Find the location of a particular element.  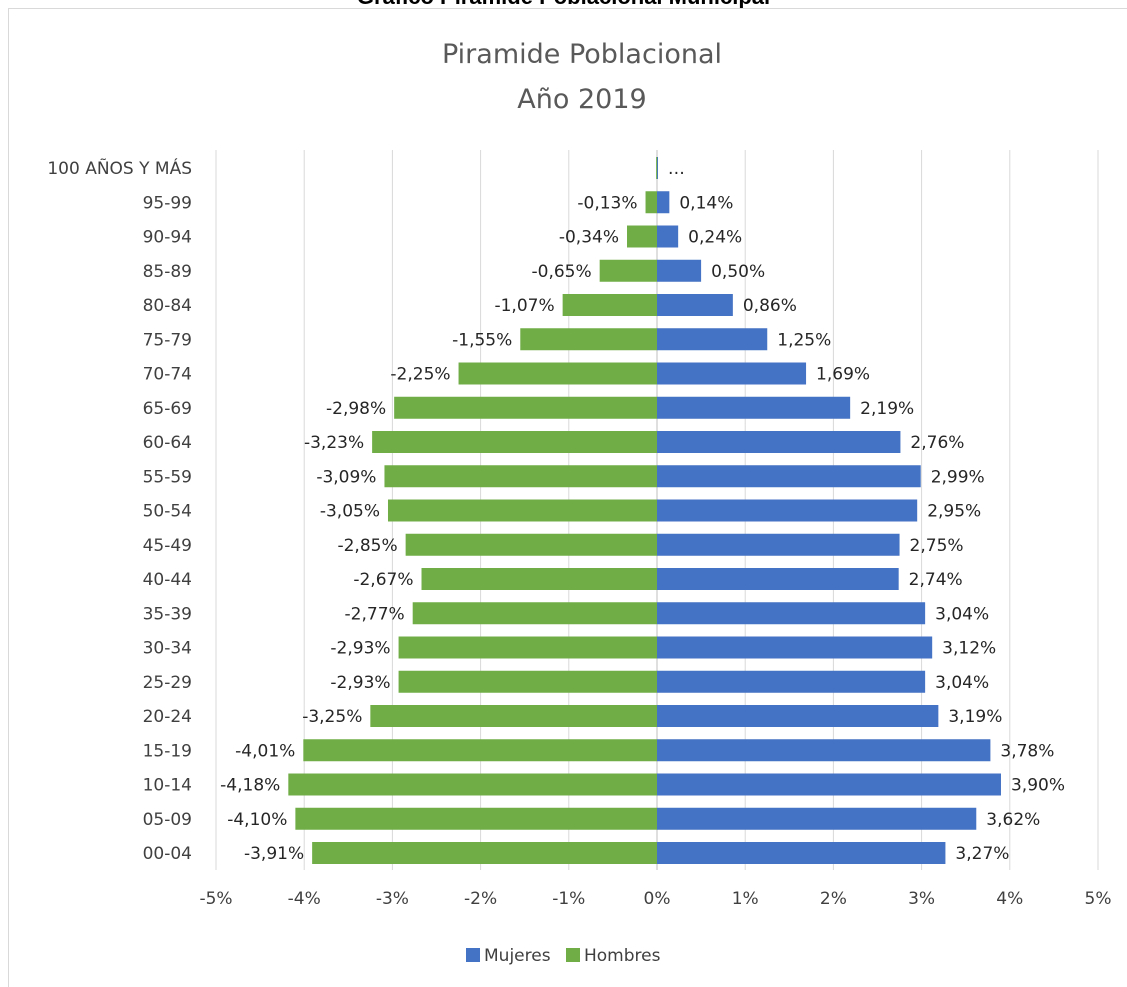

page-heading: Gráfico Pirámide Poblacional Municipal is located at coordinates (563, 6).